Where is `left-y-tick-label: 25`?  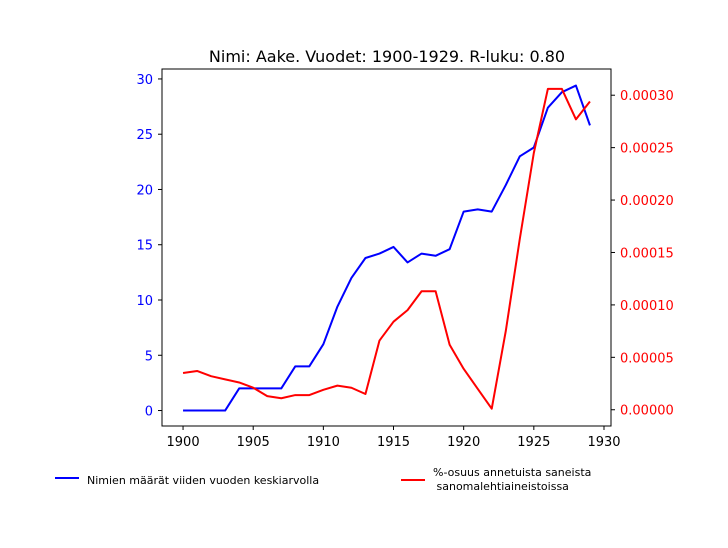 left-y-tick-label: 25 is located at coordinates (144, 135).